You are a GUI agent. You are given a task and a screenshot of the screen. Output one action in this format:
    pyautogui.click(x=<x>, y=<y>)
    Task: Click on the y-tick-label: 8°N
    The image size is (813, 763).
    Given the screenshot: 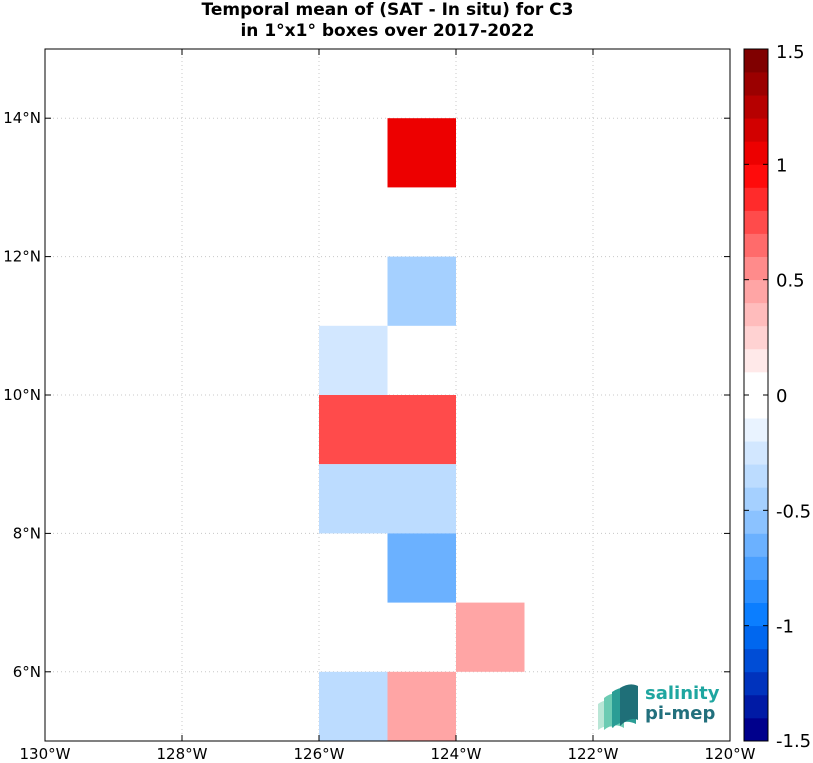 What is the action you would take?
    pyautogui.click(x=27, y=533)
    